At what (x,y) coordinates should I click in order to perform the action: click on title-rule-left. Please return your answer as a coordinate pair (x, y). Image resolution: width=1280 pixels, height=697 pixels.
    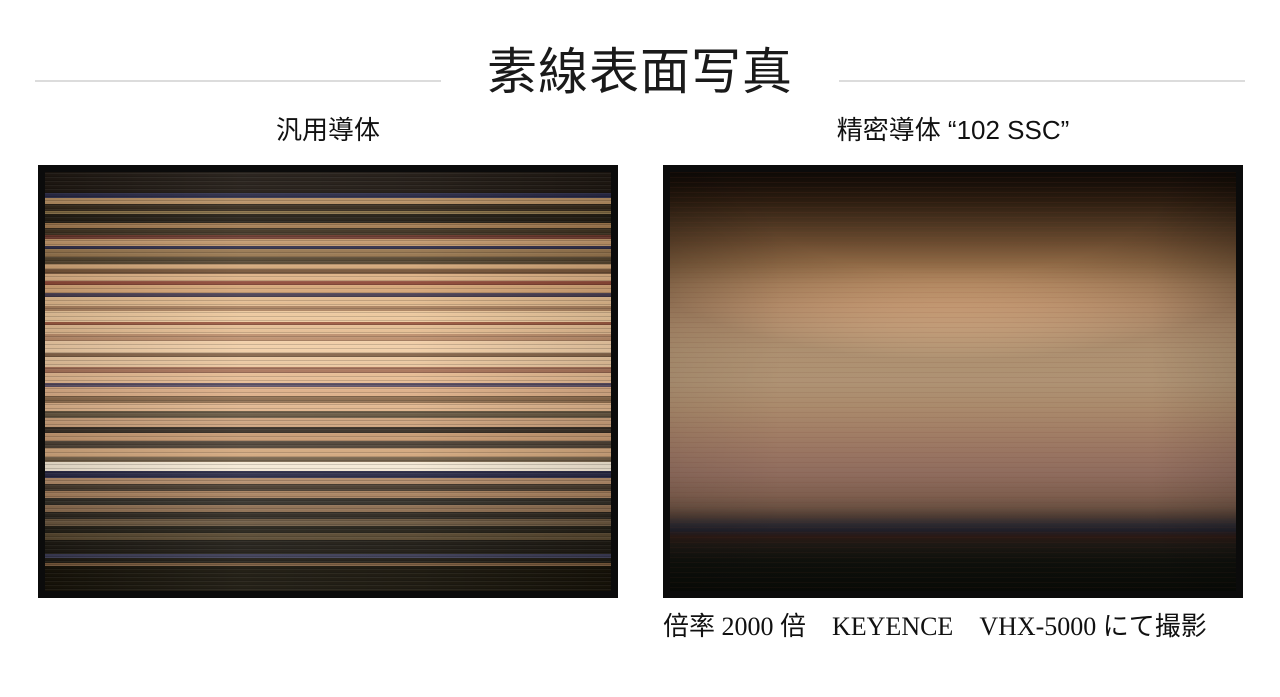
    Looking at the image, I should click on (238, 81).